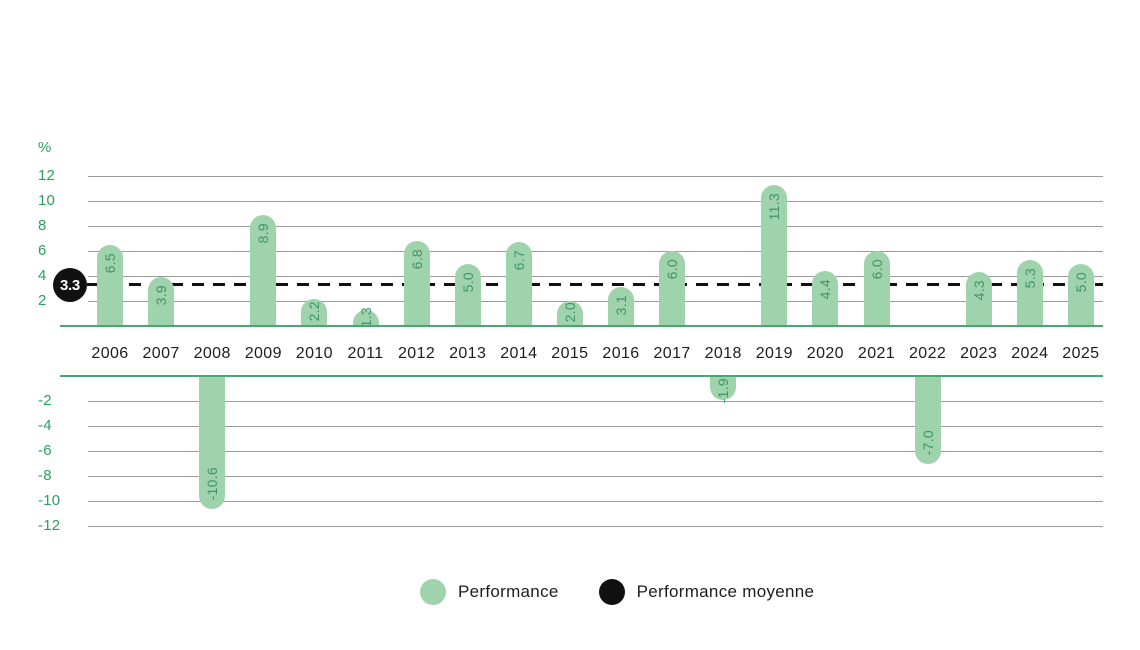 The height and width of the screenshot is (650, 1140). I want to click on year-label-2019: 2019, so click(774, 353).